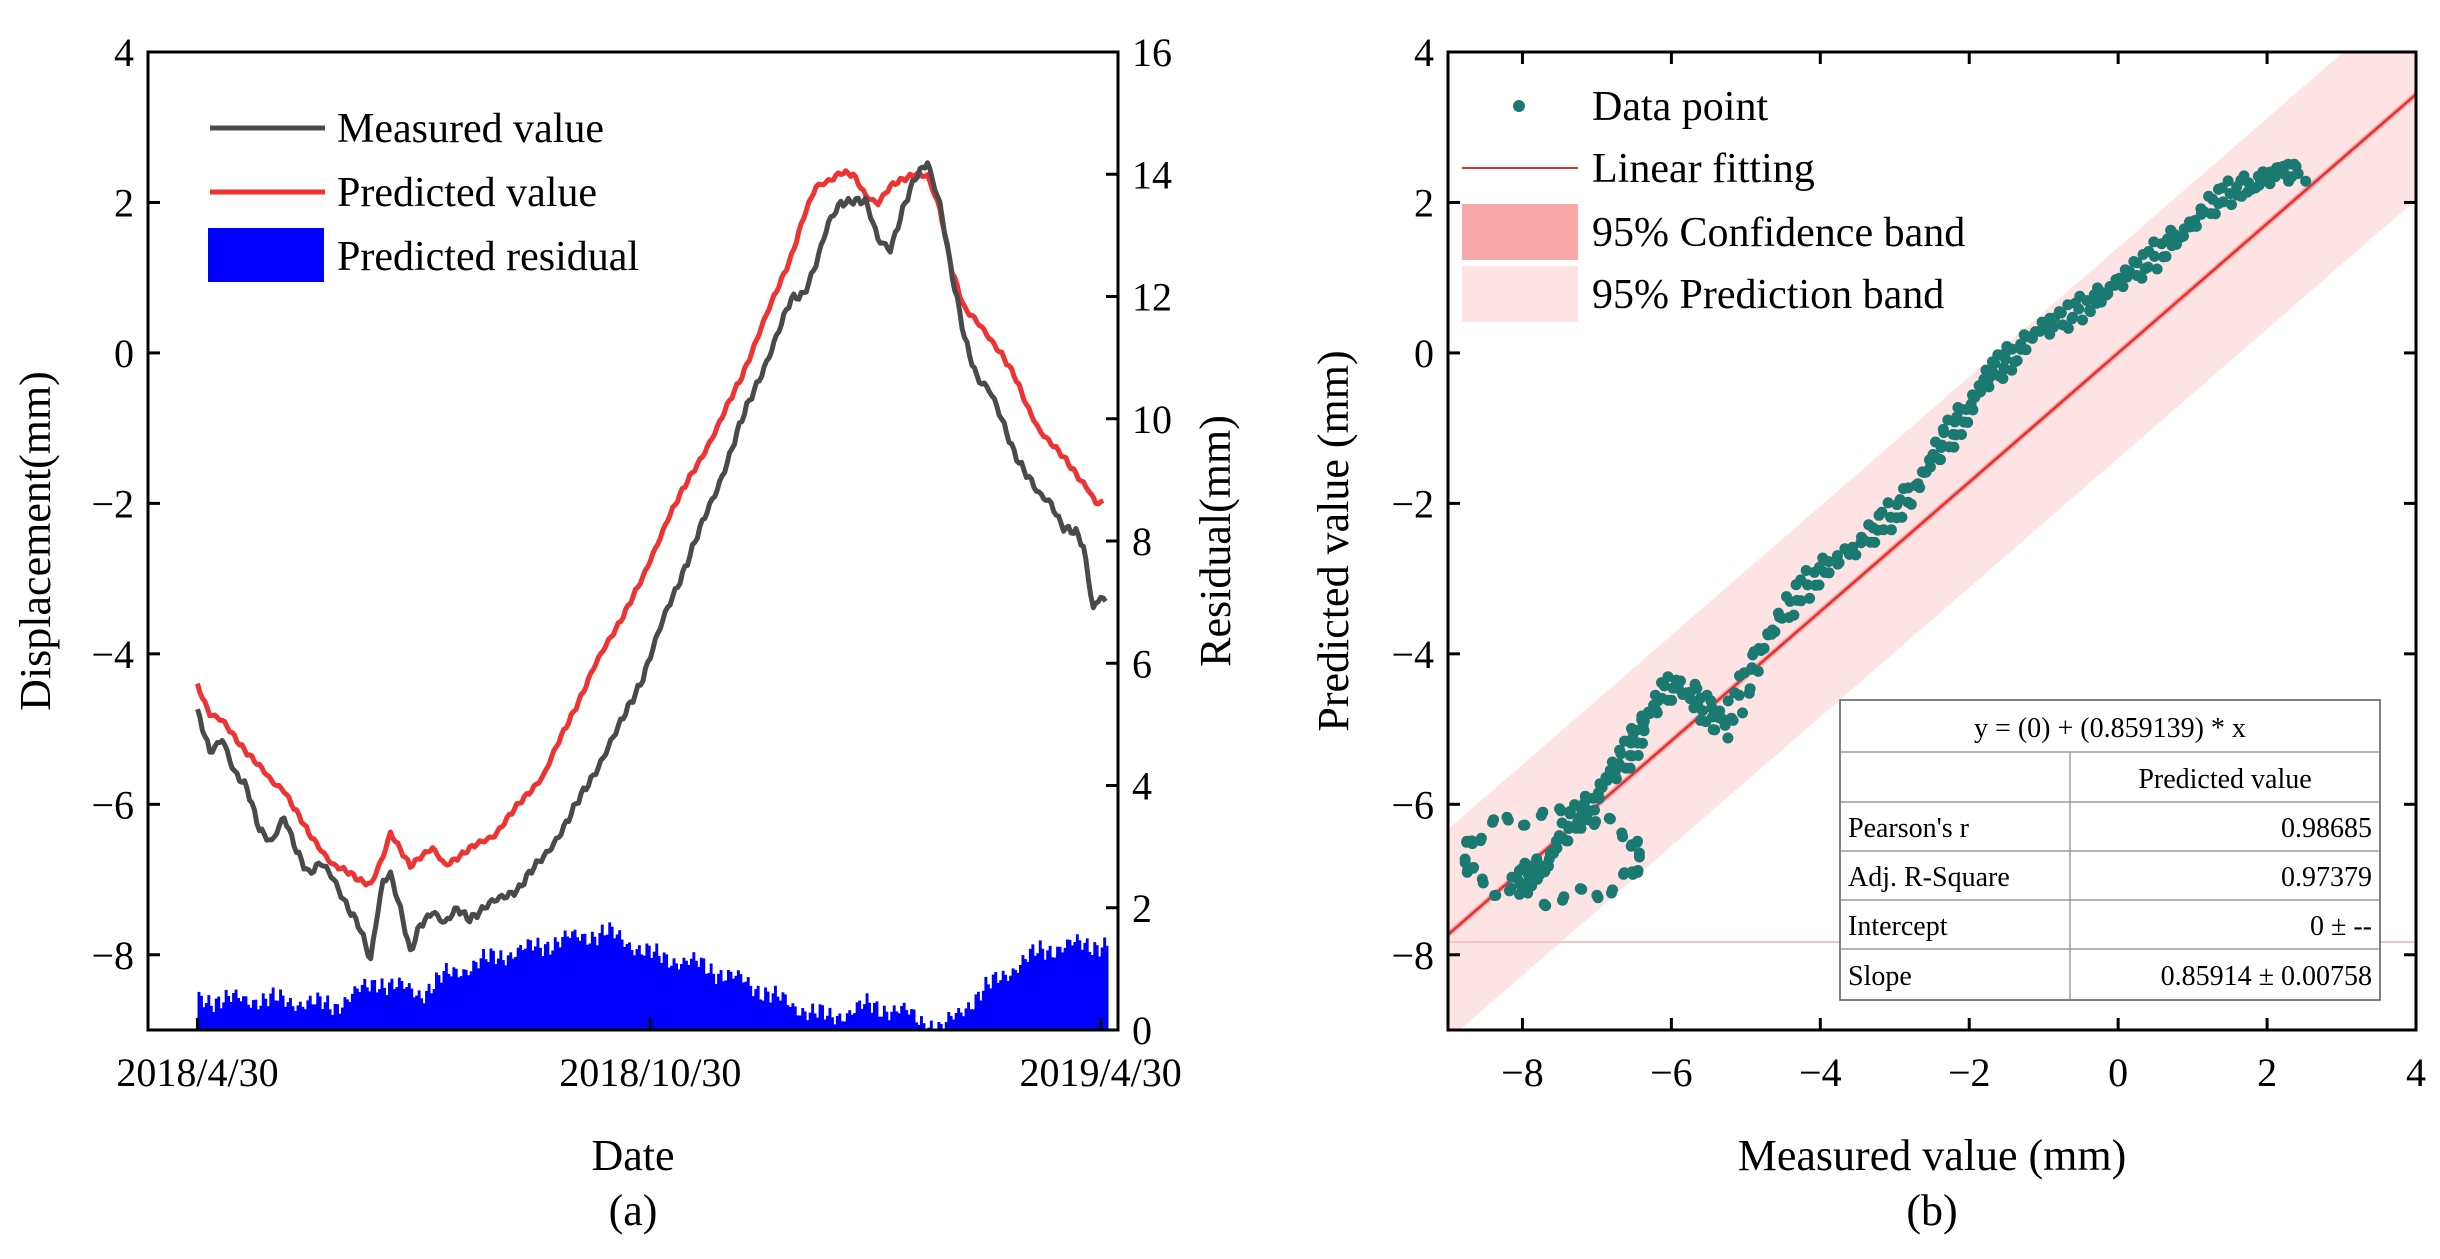 The image size is (2440, 1259). Describe the element at coordinates (632, 1155) in the screenshot. I see `x-axis-label: Date` at that location.